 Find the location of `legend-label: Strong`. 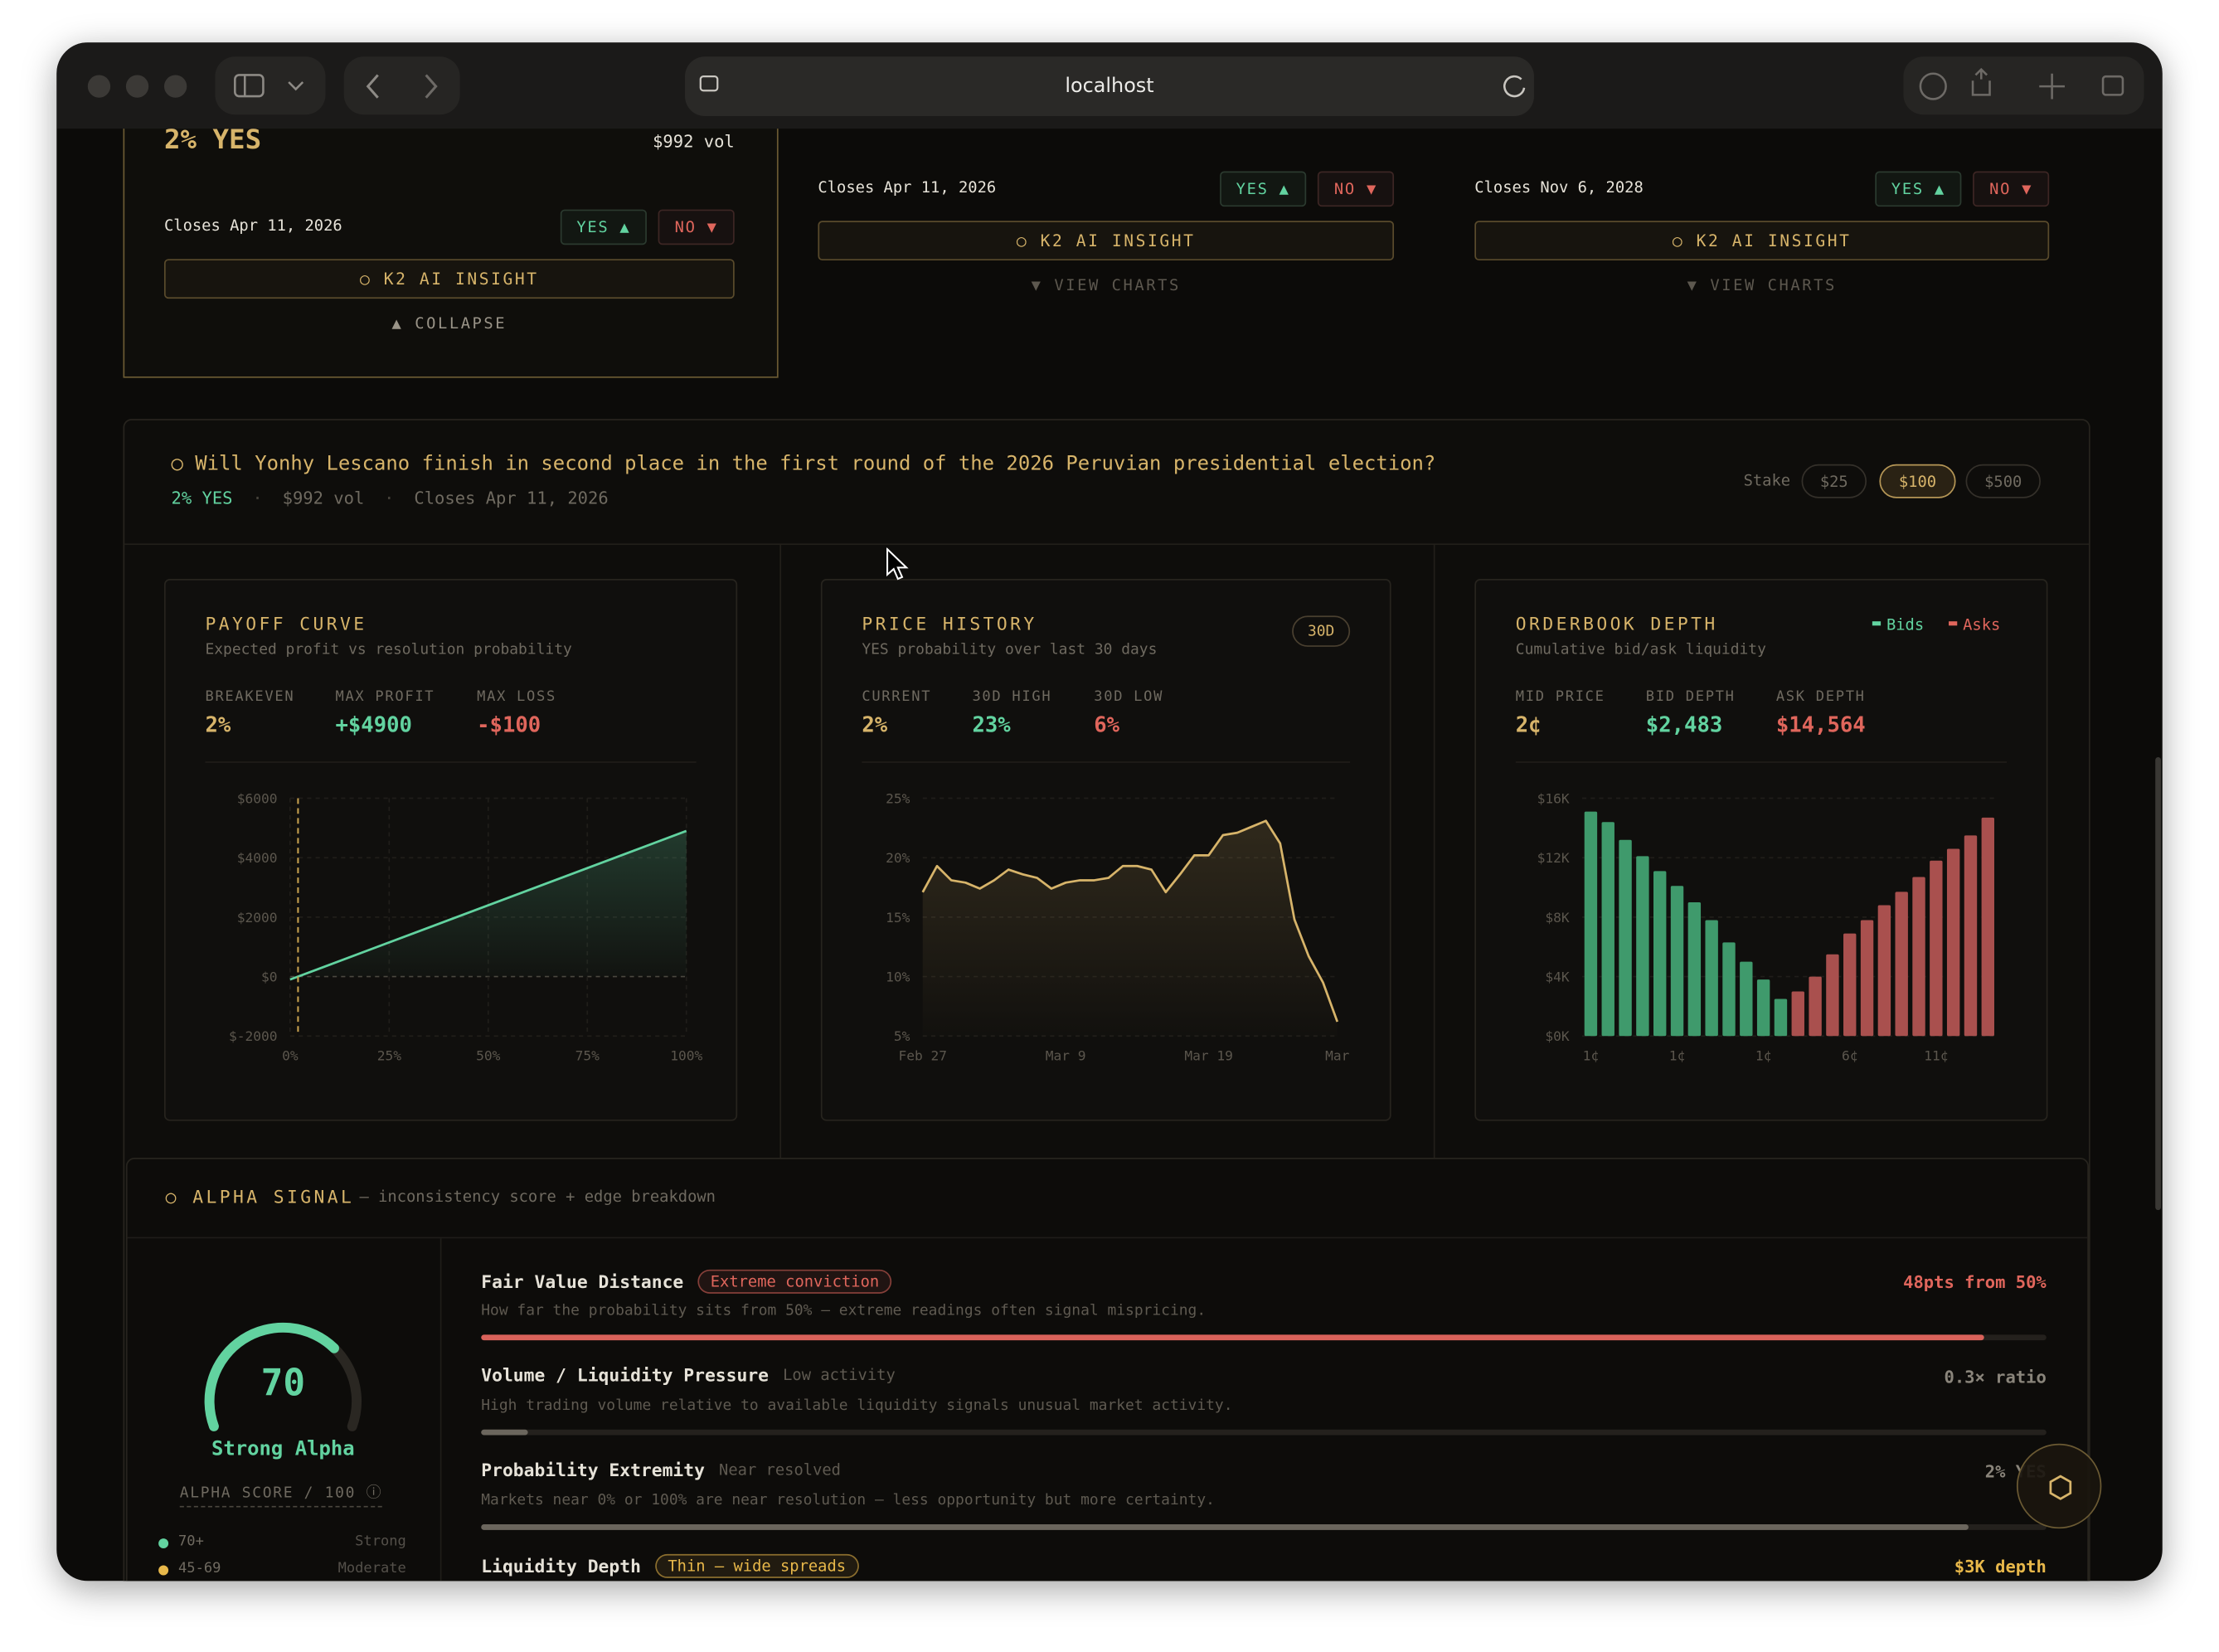

legend-label: Strong is located at coordinates (380, 1541).